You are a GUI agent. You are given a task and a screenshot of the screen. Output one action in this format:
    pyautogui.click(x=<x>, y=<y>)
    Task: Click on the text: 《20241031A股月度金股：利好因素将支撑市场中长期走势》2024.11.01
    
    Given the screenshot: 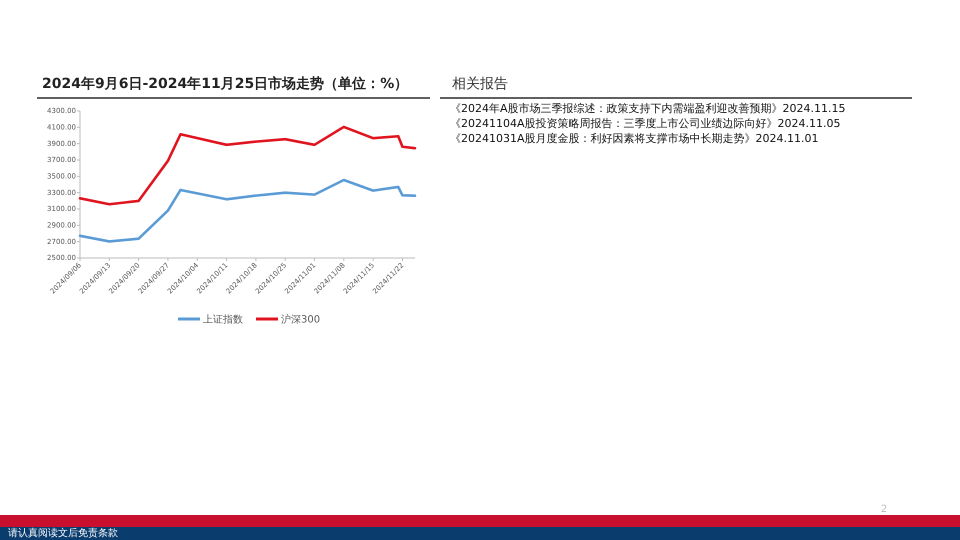 What is the action you would take?
    pyautogui.click(x=634, y=138)
    